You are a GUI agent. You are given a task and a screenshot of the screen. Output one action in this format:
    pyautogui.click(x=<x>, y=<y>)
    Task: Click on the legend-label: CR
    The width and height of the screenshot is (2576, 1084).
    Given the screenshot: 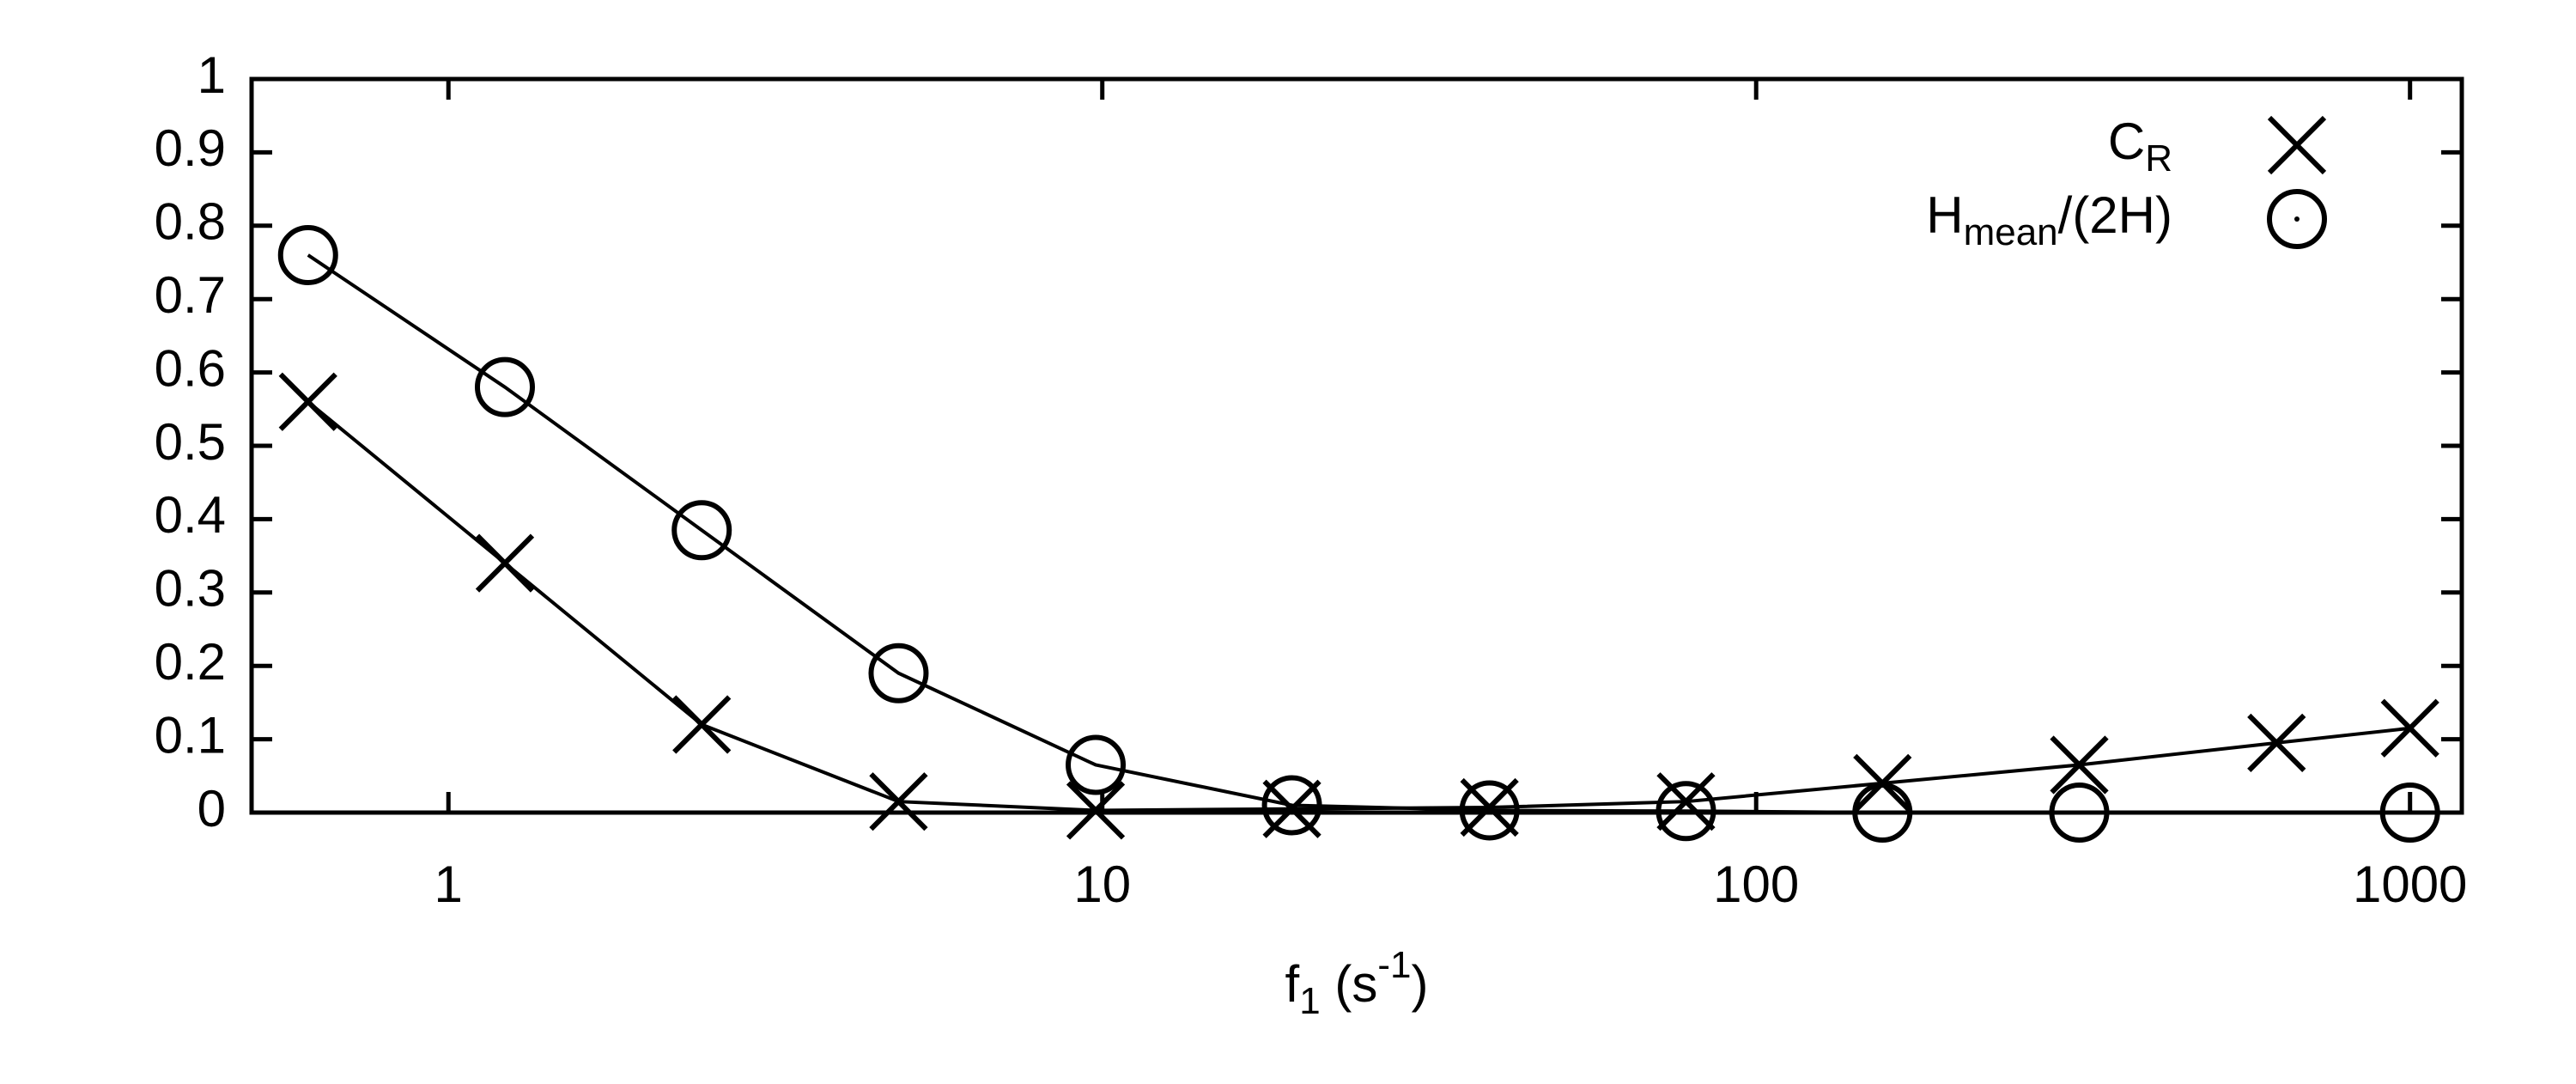 What is the action you would take?
    pyautogui.click(x=2140, y=146)
    